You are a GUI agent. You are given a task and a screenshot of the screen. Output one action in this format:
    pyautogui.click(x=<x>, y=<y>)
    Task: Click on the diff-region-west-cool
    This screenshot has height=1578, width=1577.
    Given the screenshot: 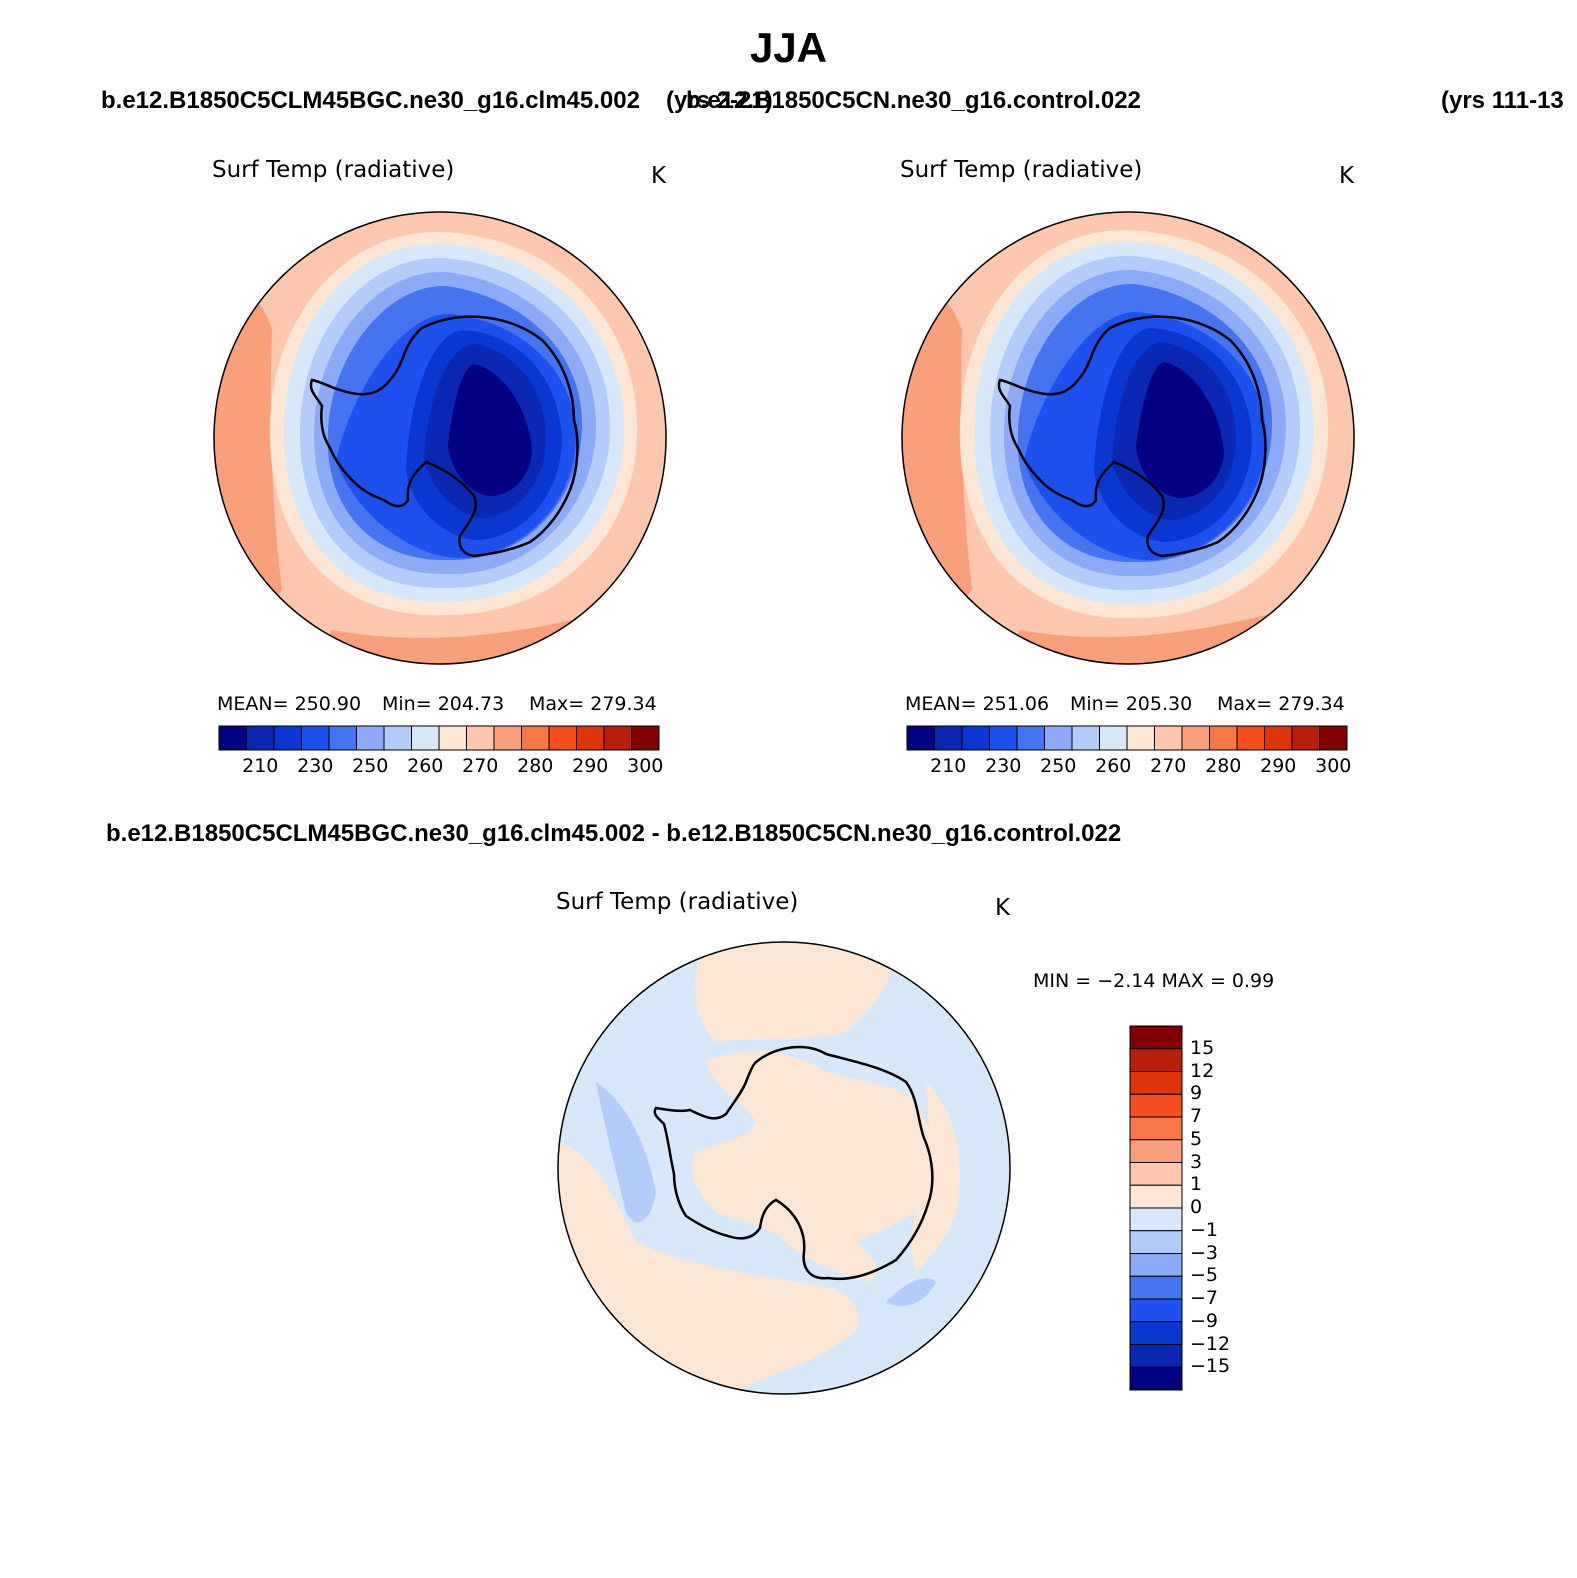 What is the action you would take?
    pyautogui.click(x=626, y=1152)
    